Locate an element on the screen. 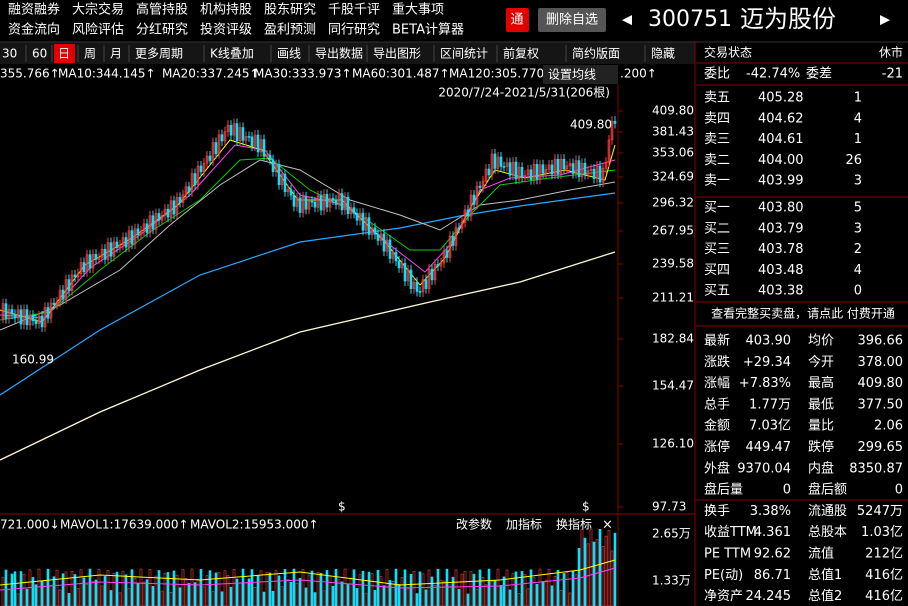 This screenshot has height=606, width=908. toolbar-item: 月 is located at coordinates (116, 54).